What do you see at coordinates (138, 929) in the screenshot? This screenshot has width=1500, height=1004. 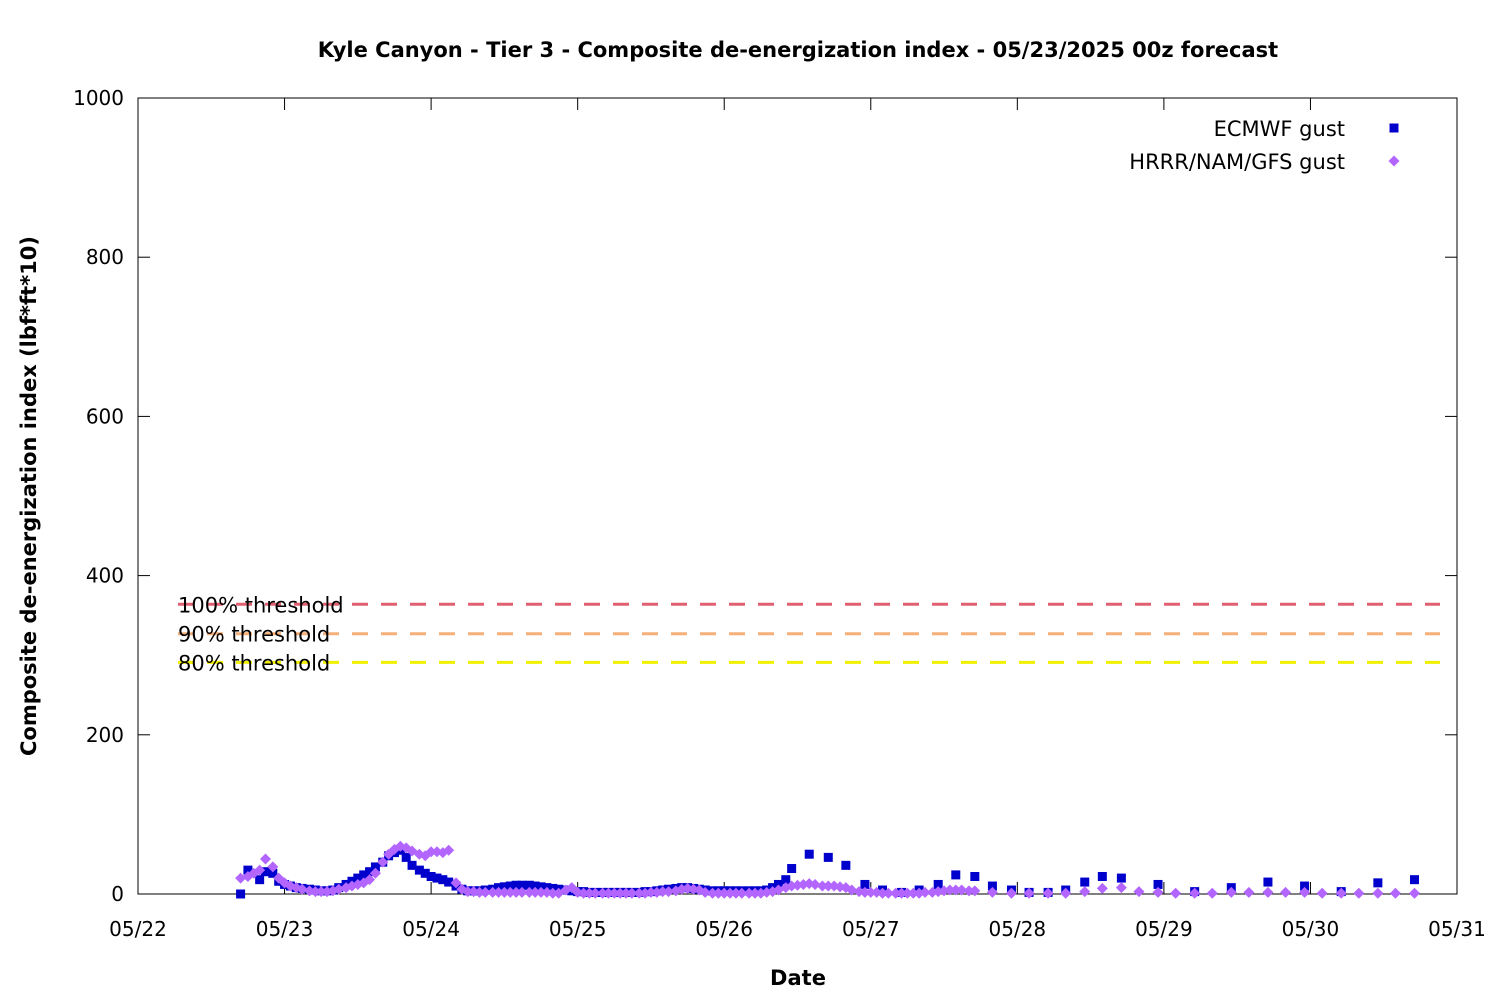 I see `x-tick-label: 05/22` at bounding box center [138, 929].